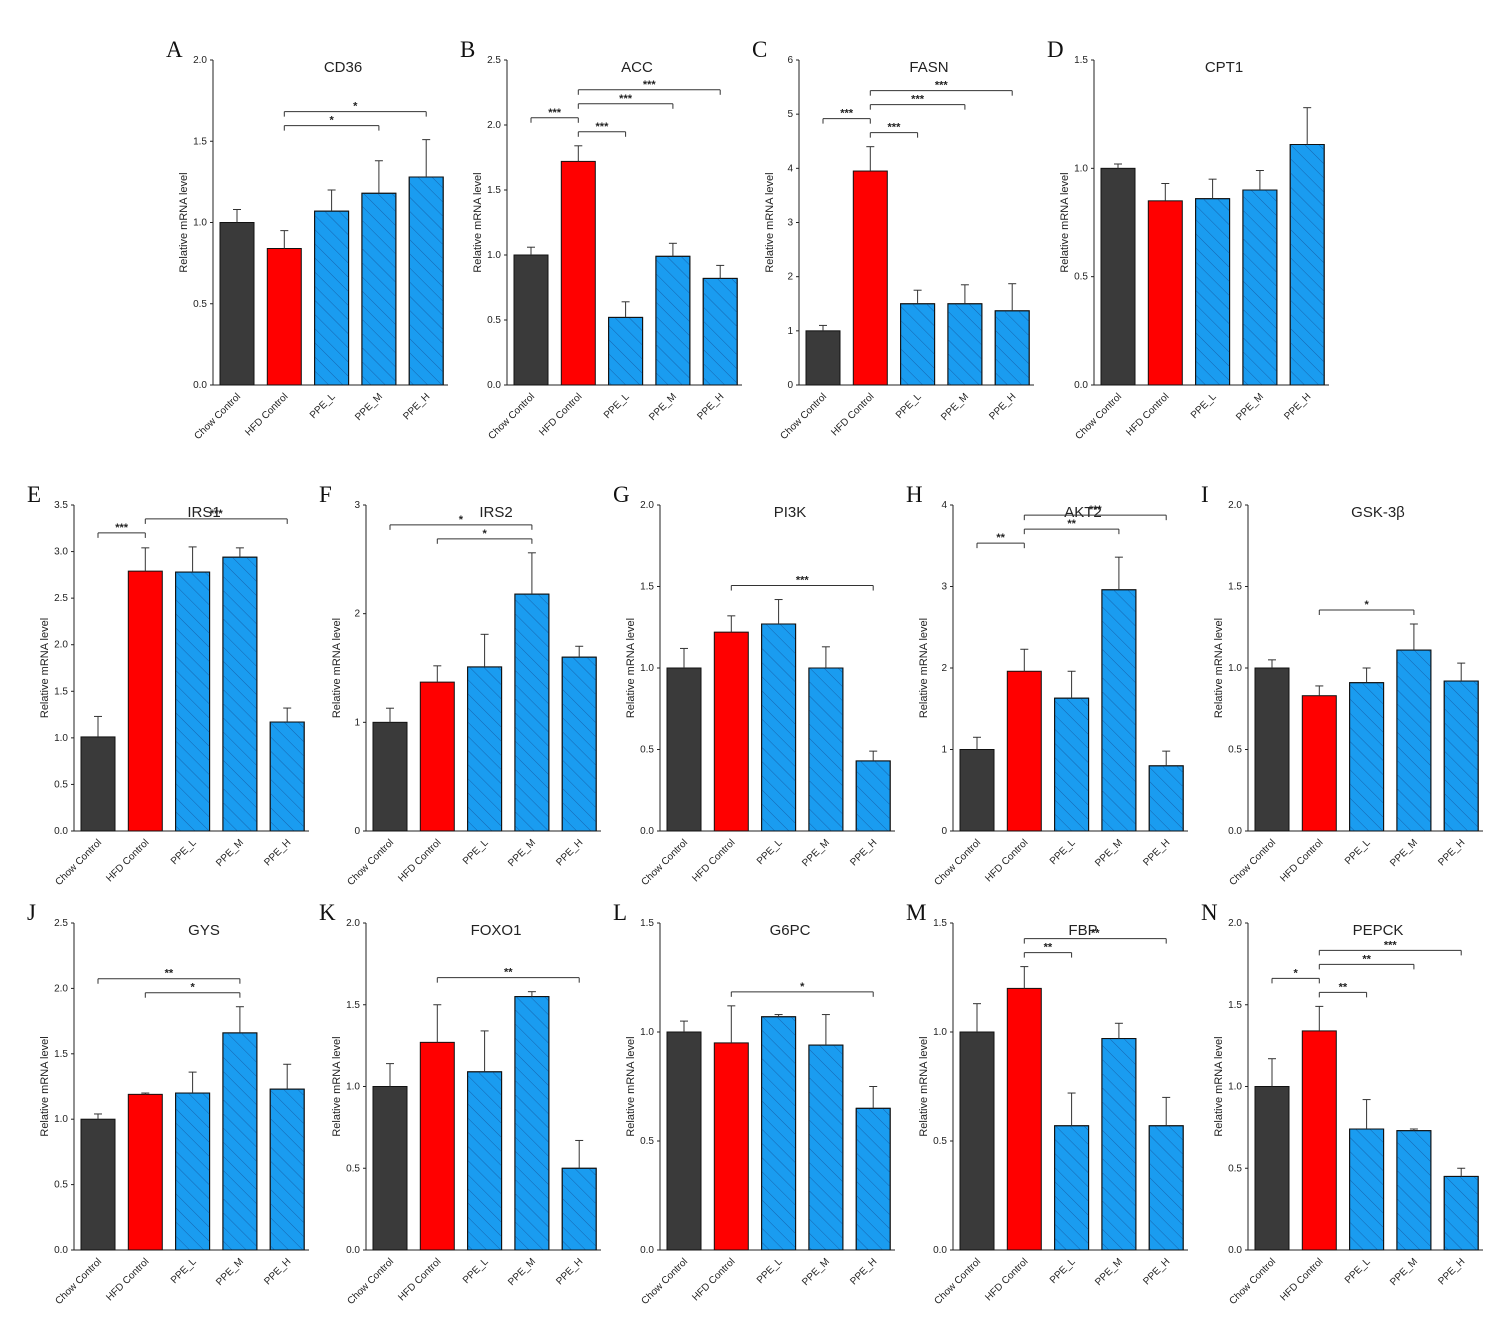 This screenshot has height=1327, width=1503. I want to click on panel-letter: D, so click(1055, 49).